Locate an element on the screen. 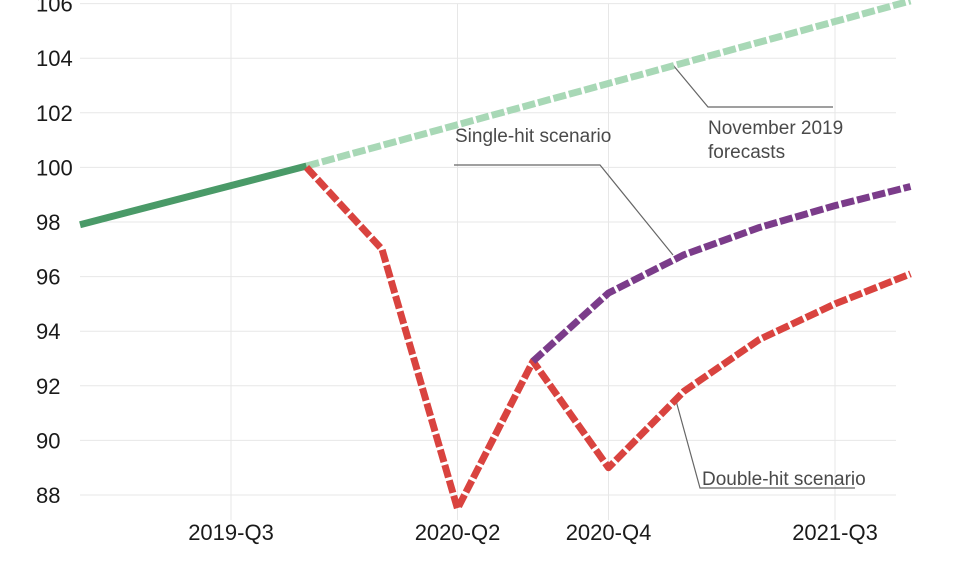 This screenshot has height=566, width=957. annotation-line: Double-hit scenario is located at coordinates (784, 479).